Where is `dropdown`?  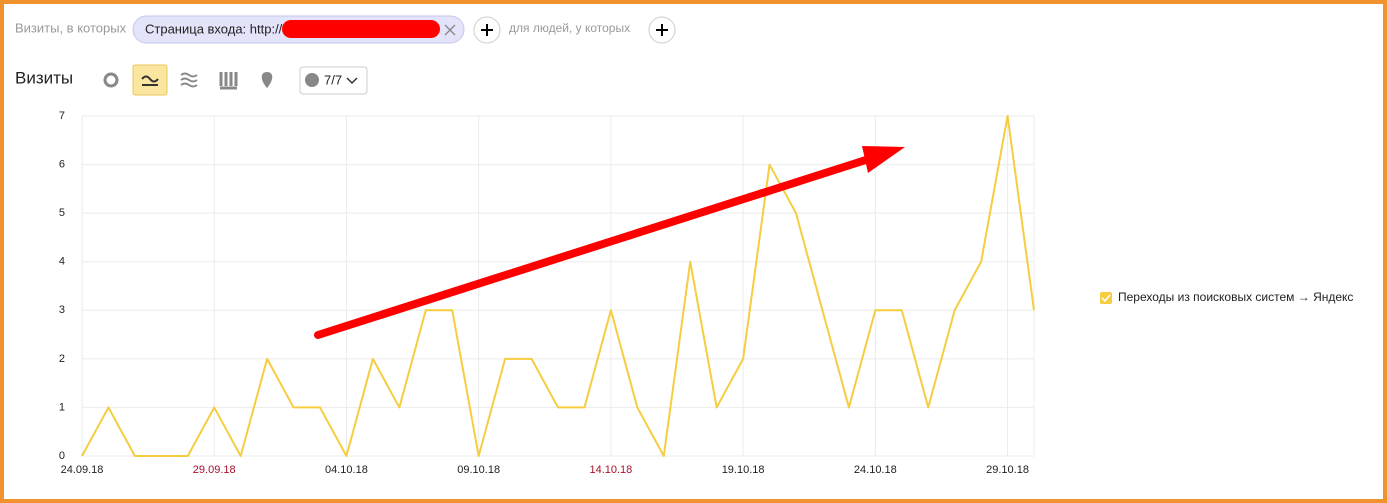
dropdown is located at coordinates (333, 80).